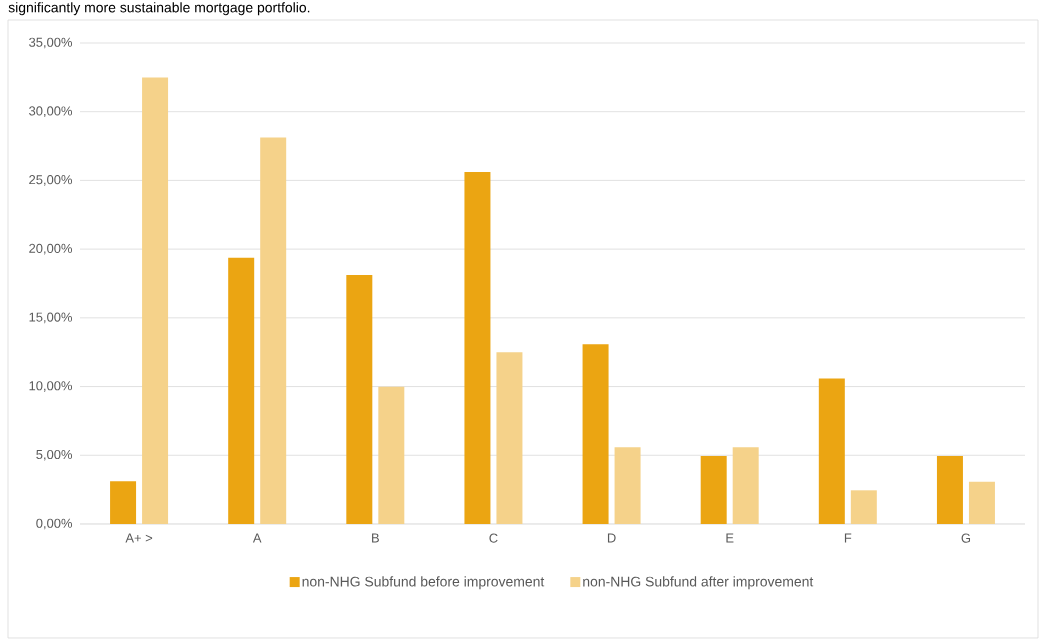 The height and width of the screenshot is (639, 1040). I want to click on x-tick-label: D, so click(611, 538).